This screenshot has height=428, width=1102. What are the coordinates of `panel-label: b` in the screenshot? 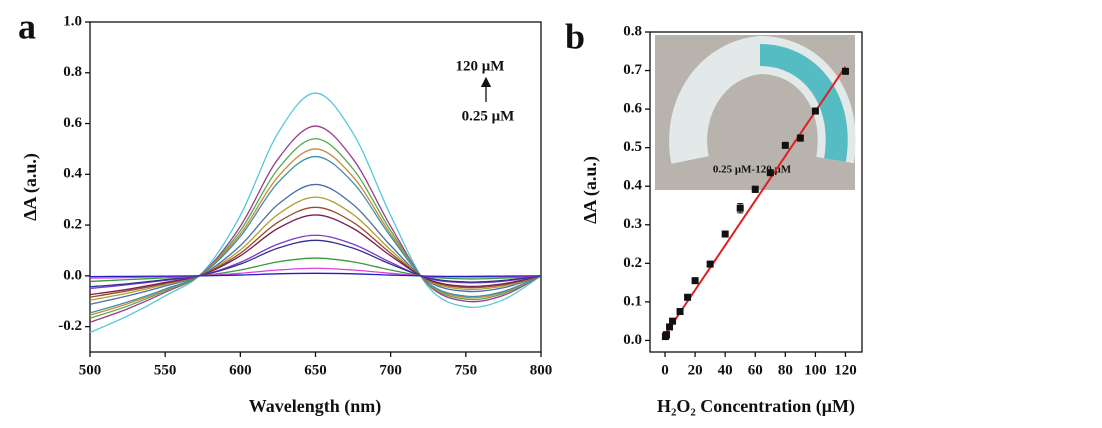 It's located at (575, 36).